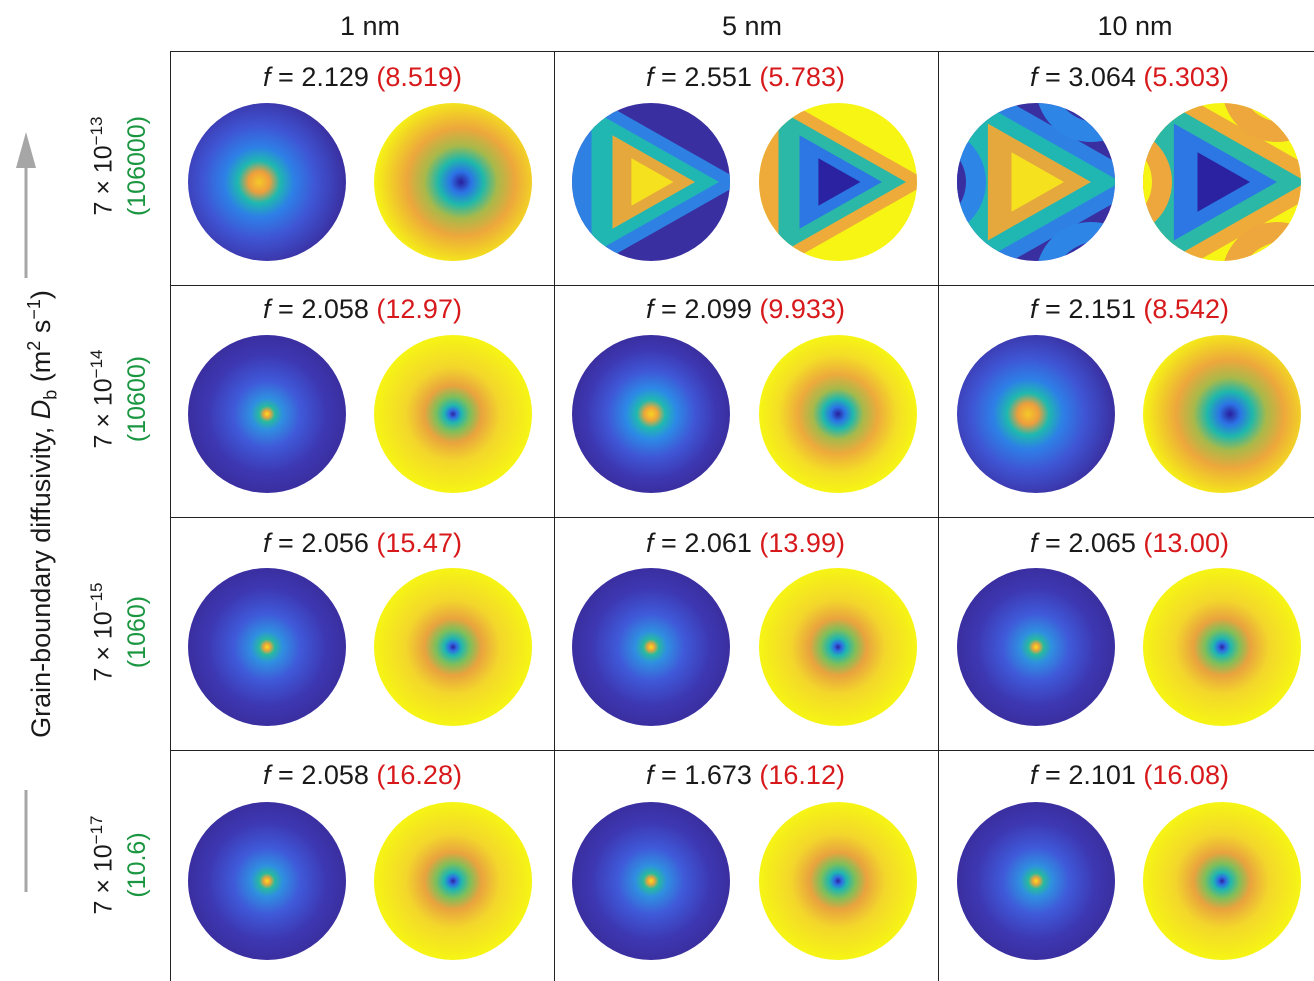  I want to click on column-header-5nm: 5 nm, so click(752, 26).